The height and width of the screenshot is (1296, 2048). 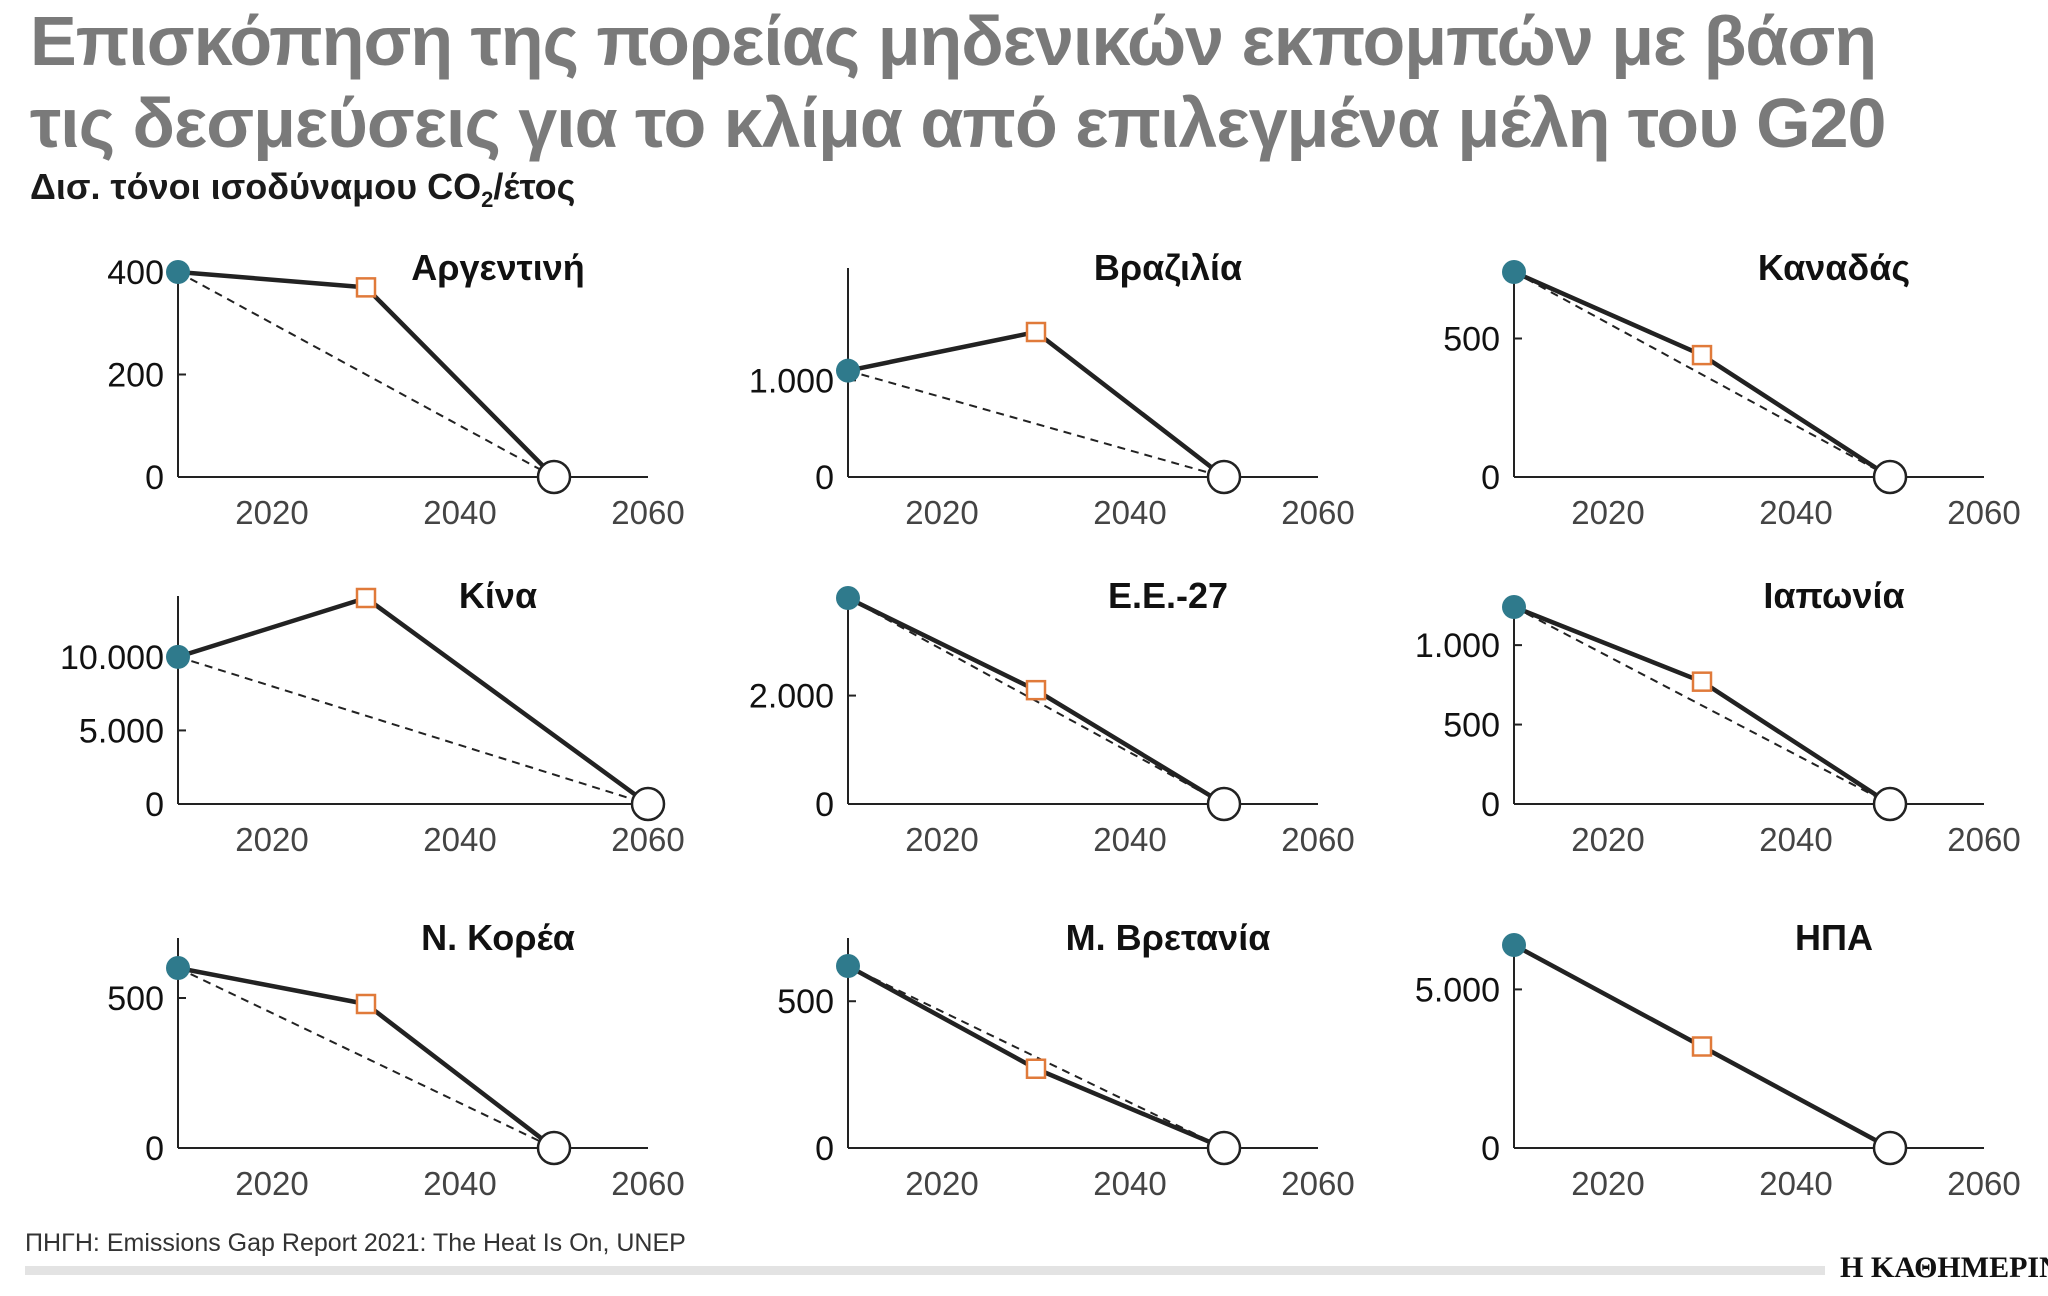 I want to click on panel-8: 0 500 2020 2040 2060 Μ. Βρετανία, so click(x=1065, y=1059).